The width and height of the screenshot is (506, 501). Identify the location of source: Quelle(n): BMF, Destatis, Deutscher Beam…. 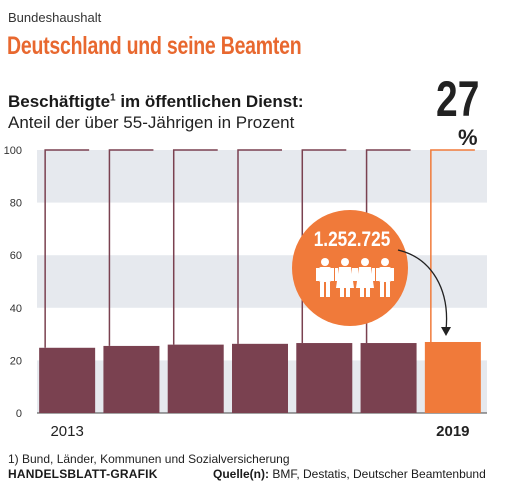
(349, 474).